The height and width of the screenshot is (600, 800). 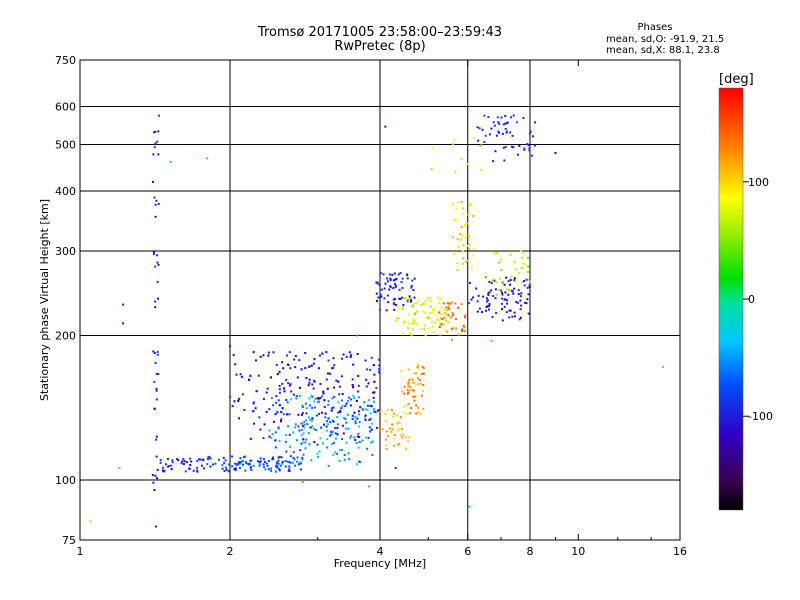 I want to click on colorbar-tick-label: 0, so click(x=751, y=299).